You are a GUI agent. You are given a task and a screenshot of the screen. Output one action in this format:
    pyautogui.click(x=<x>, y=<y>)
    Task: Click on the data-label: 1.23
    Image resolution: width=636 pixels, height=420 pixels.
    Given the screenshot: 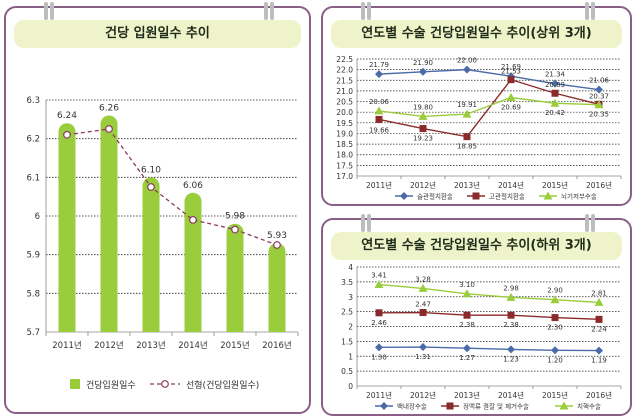 What is the action you would take?
    pyautogui.click(x=511, y=359)
    